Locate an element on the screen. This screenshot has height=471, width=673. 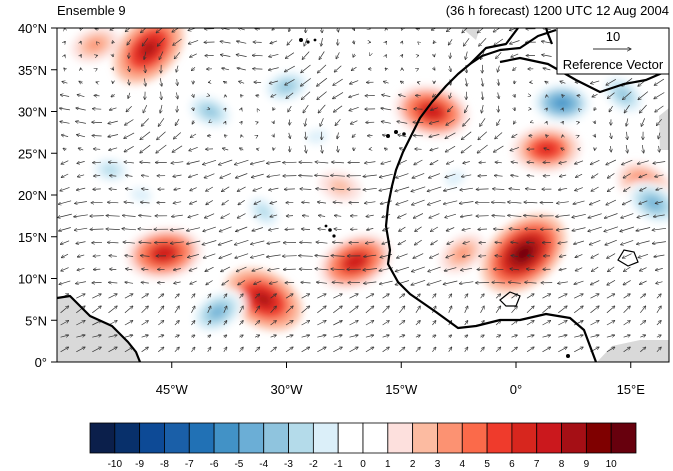
colorbar-label: 5 is located at coordinates (487, 464).